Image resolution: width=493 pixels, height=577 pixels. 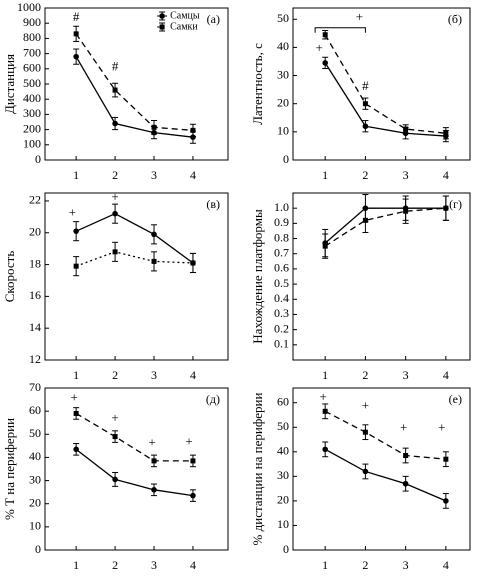 What do you see at coordinates (35, 359) in the screenshot?
I see `y-tick-label: 12` at bounding box center [35, 359].